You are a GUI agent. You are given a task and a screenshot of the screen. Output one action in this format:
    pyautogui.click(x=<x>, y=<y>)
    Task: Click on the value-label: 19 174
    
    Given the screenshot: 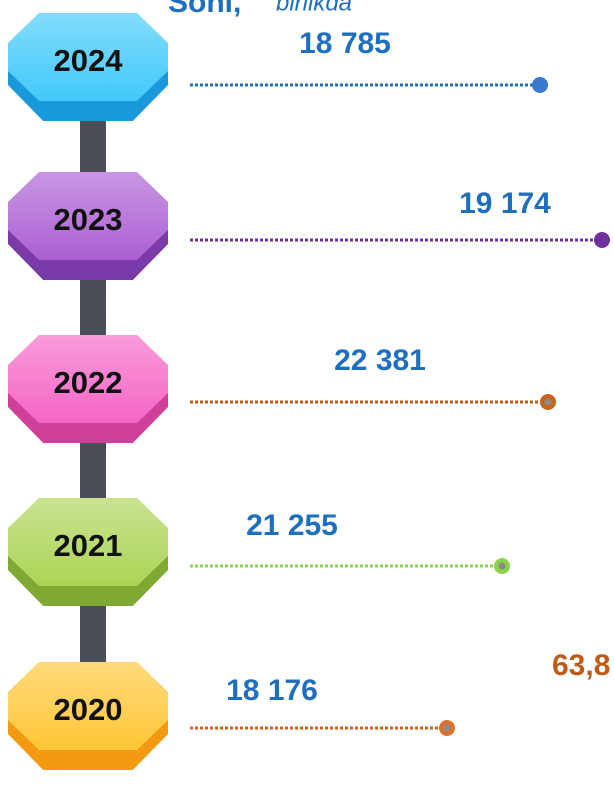 What is the action you would take?
    pyautogui.click(x=505, y=203)
    